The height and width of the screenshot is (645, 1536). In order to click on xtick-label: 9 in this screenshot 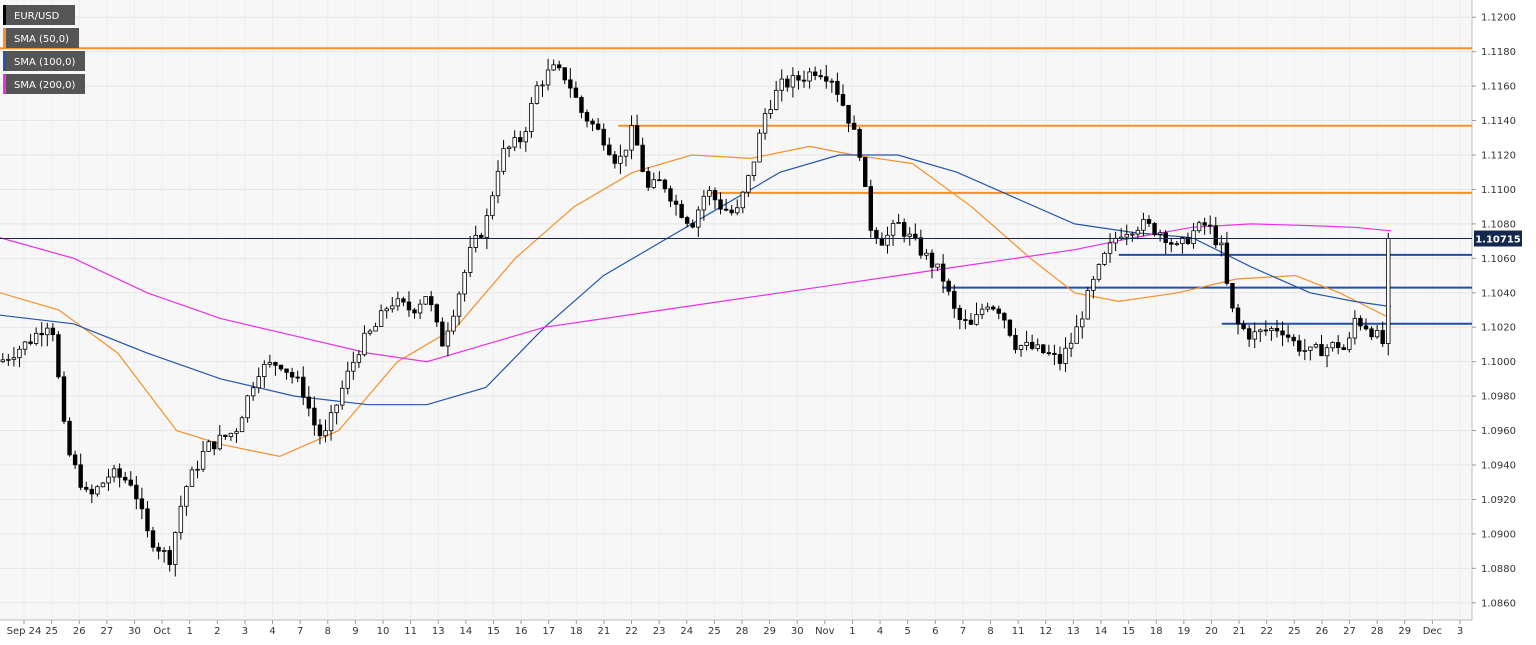, I will do `click(355, 631)`.